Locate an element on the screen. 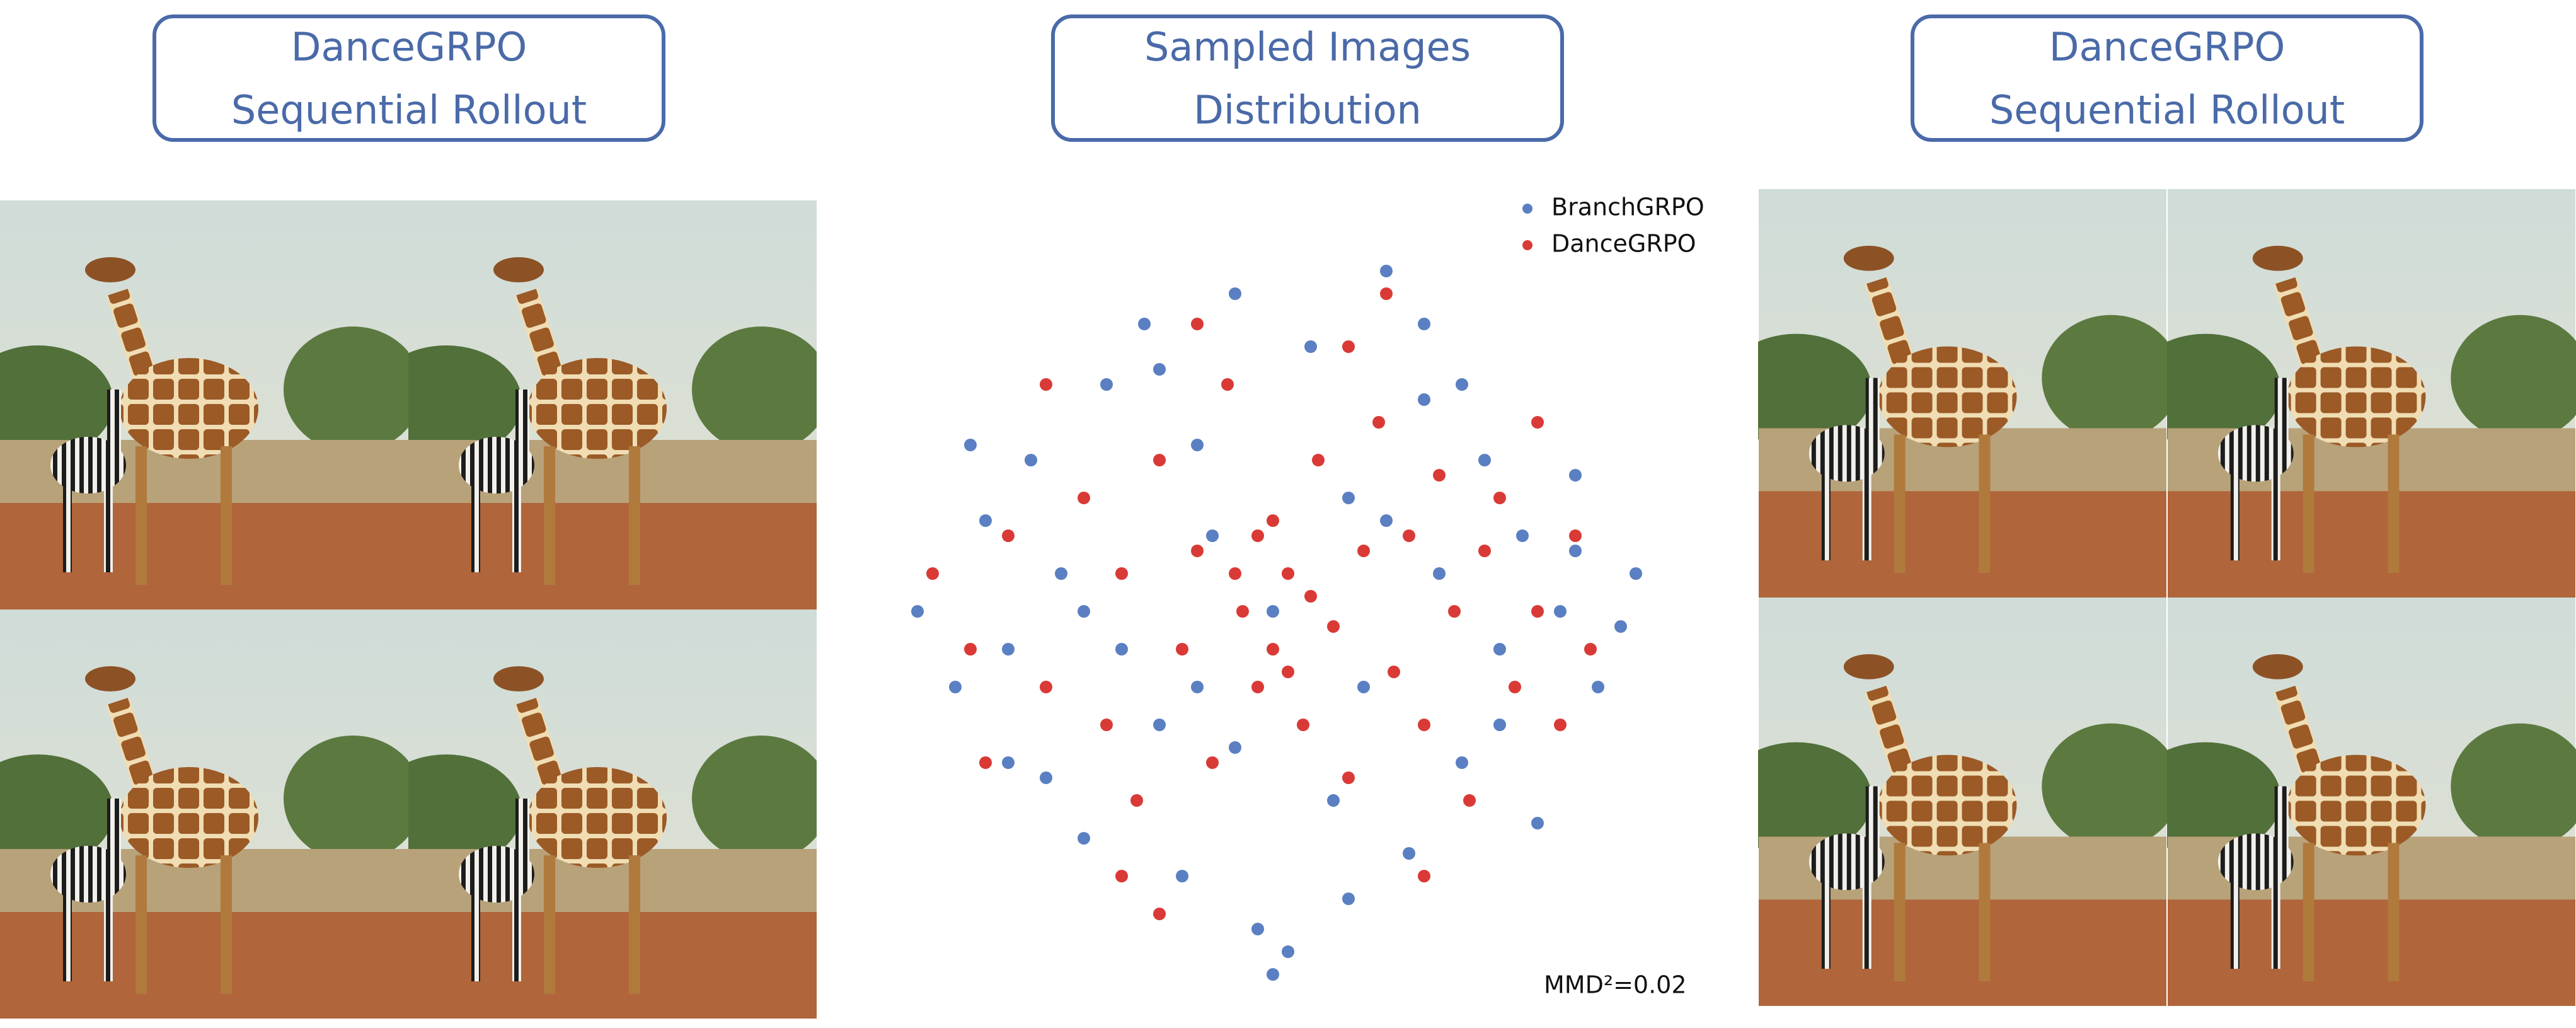  header-line: Sampled Images is located at coordinates (1307, 47).